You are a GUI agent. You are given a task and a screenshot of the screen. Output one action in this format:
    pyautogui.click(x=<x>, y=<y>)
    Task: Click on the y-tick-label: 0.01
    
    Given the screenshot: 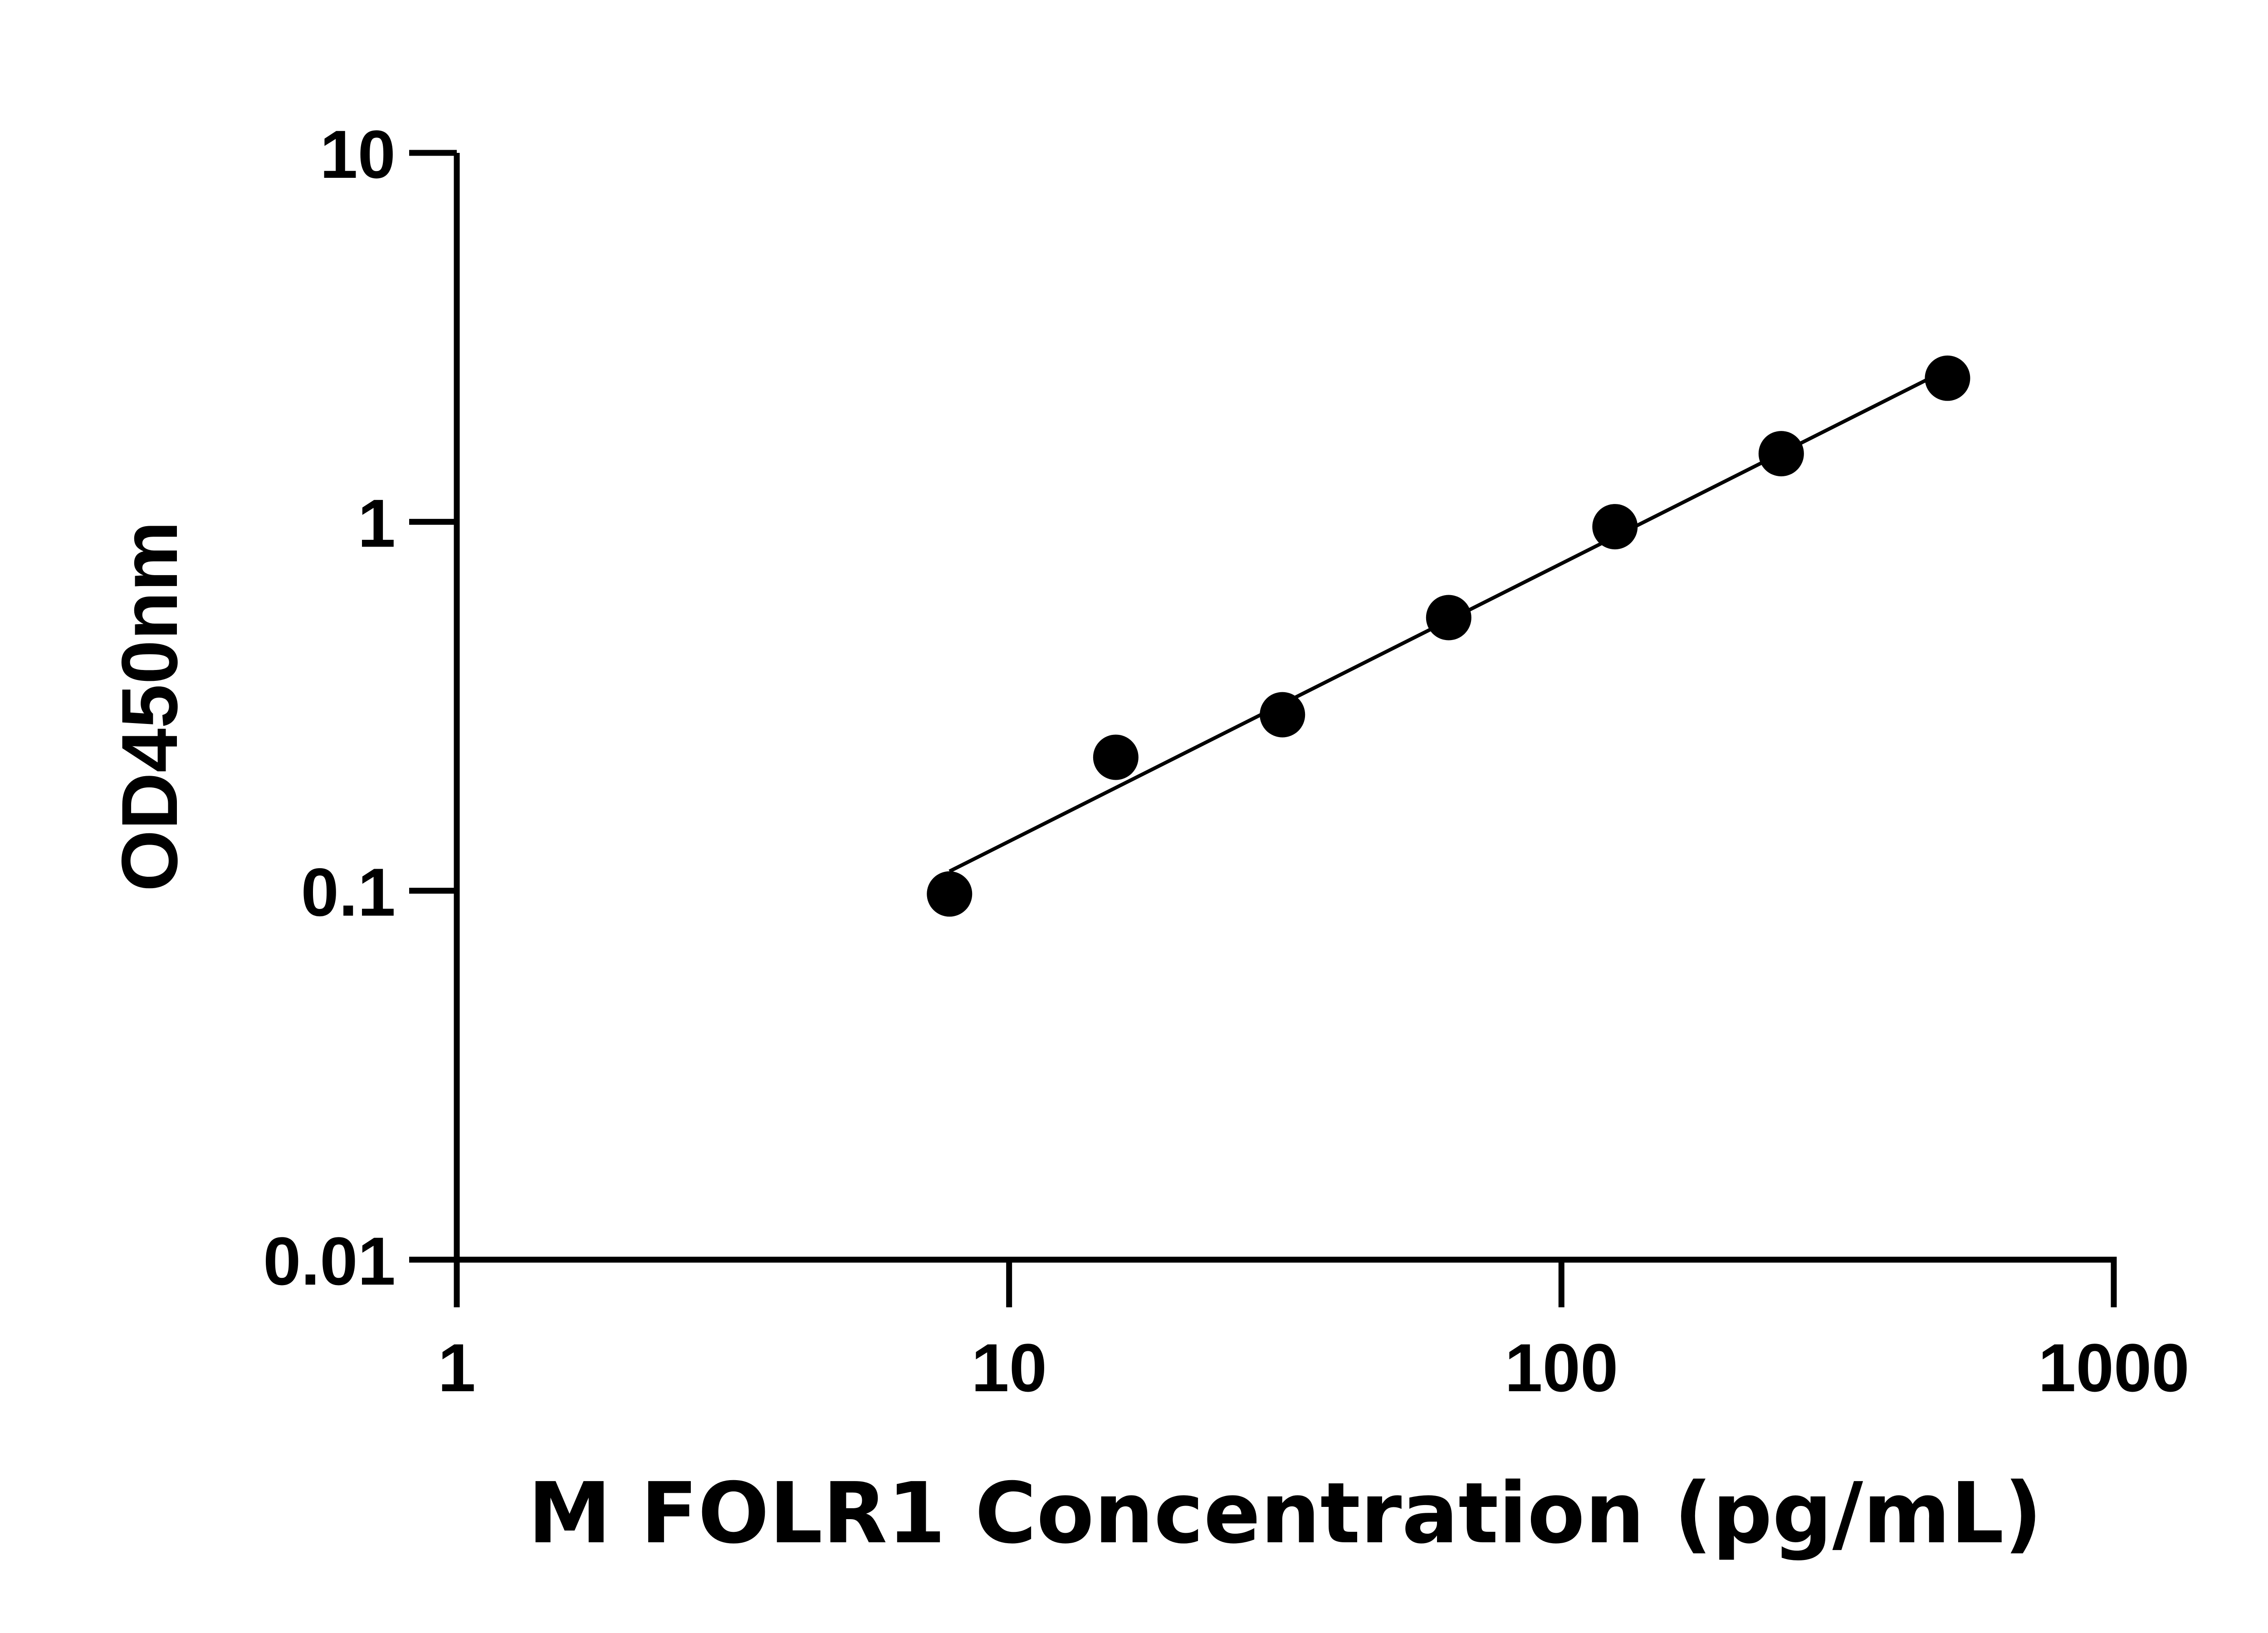 What is the action you would take?
    pyautogui.click(x=330, y=1261)
    